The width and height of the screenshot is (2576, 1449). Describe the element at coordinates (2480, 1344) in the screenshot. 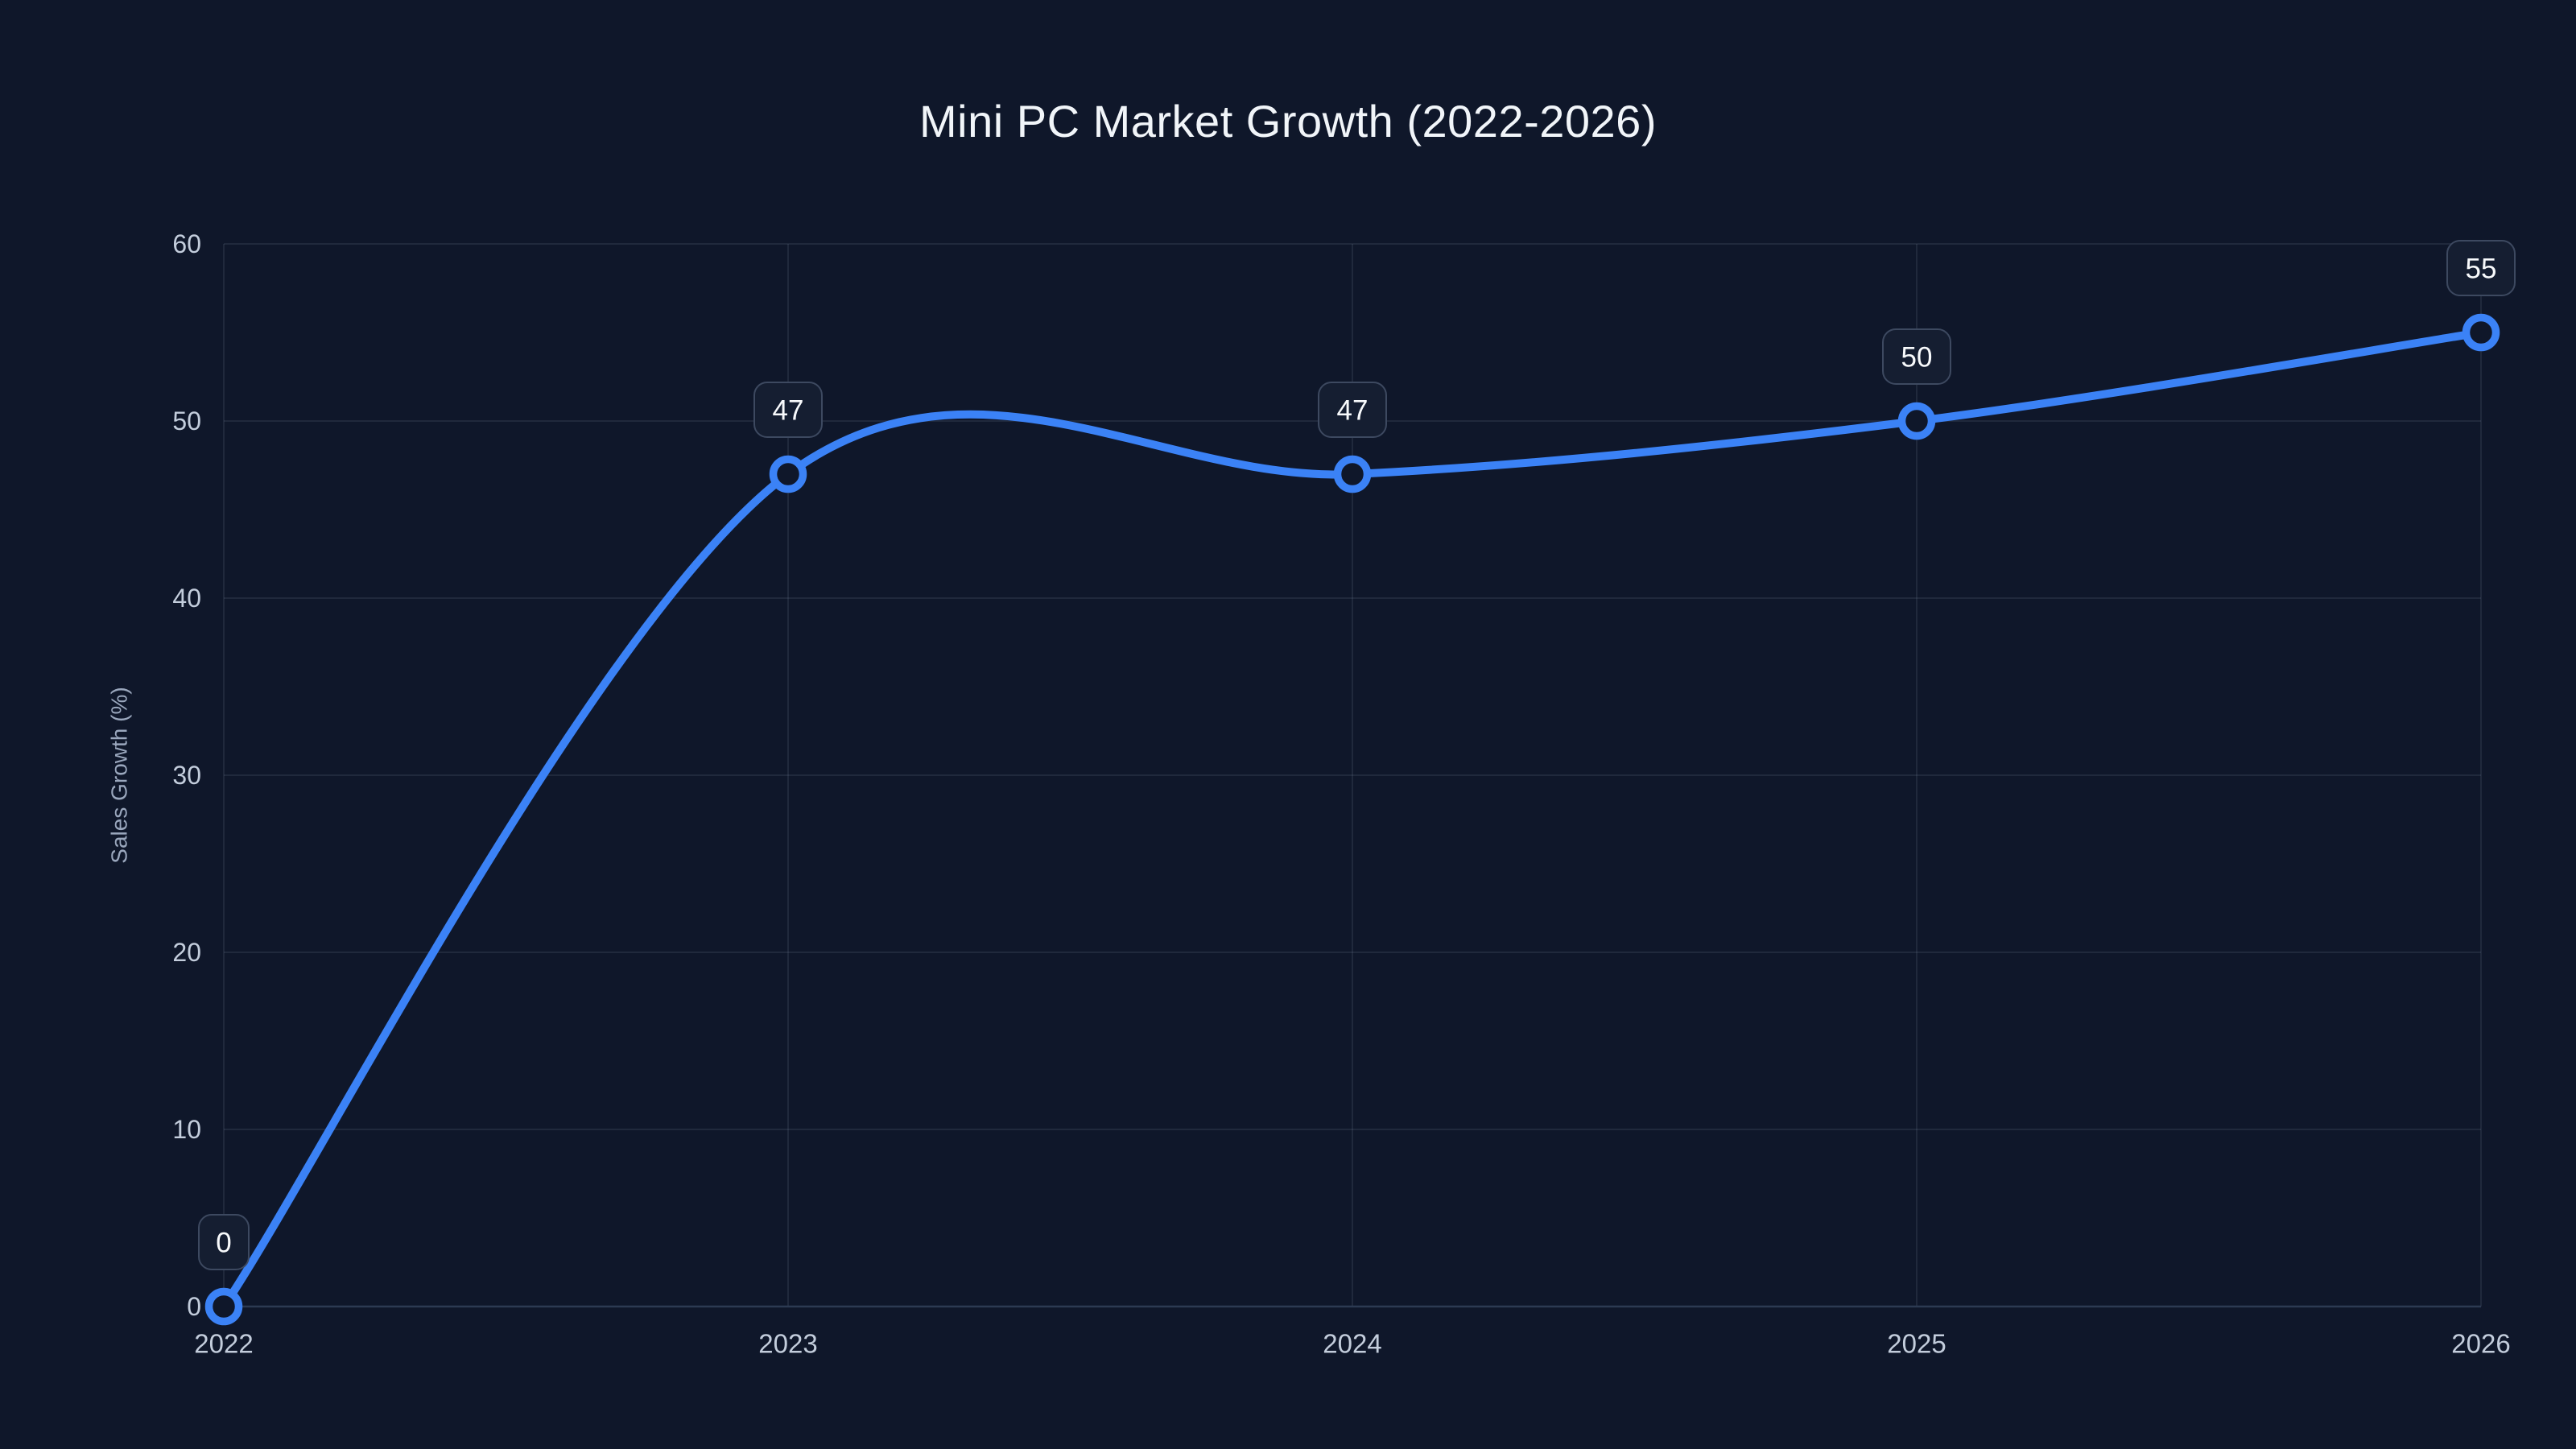

I see `x-tick-label: 2026` at that location.